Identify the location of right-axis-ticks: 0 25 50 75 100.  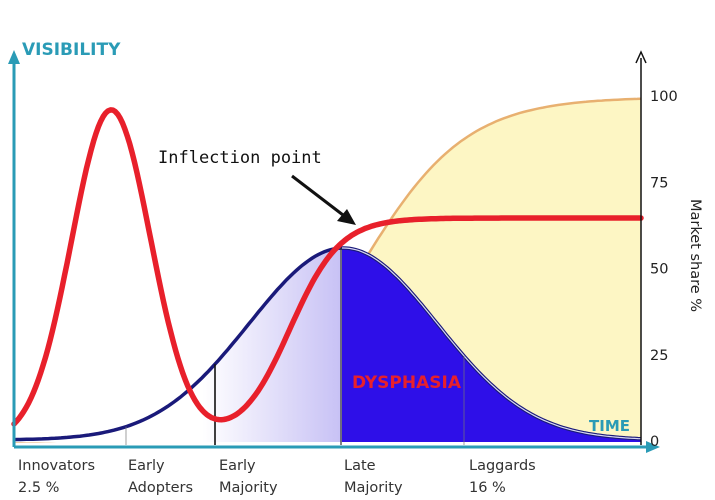
(664, 269).